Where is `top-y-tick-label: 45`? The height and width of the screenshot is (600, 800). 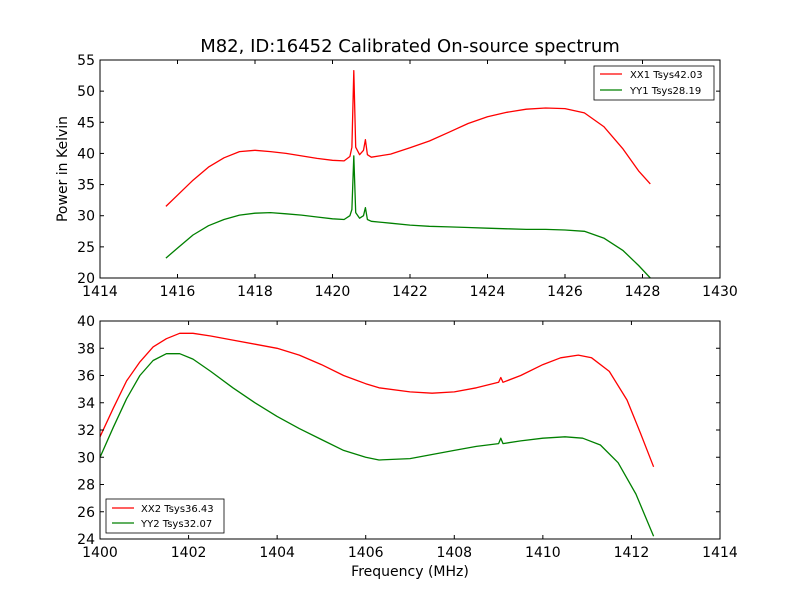
top-y-tick-label: 45 is located at coordinates (86, 123).